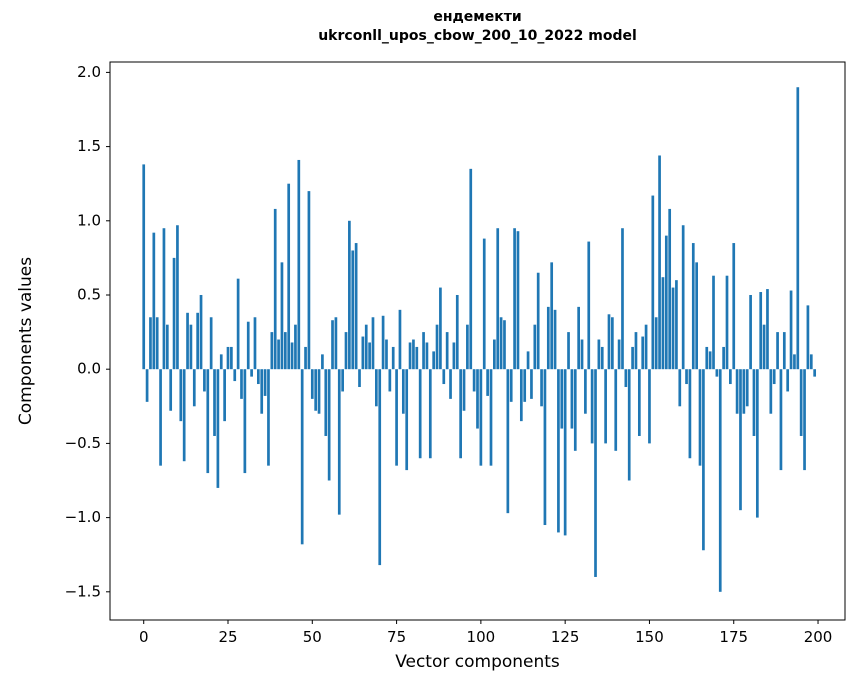 The height and width of the screenshot is (696, 867). Describe the element at coordinates (144, 637) in the screenshot. I see `x-tick-label: 0` at that location.